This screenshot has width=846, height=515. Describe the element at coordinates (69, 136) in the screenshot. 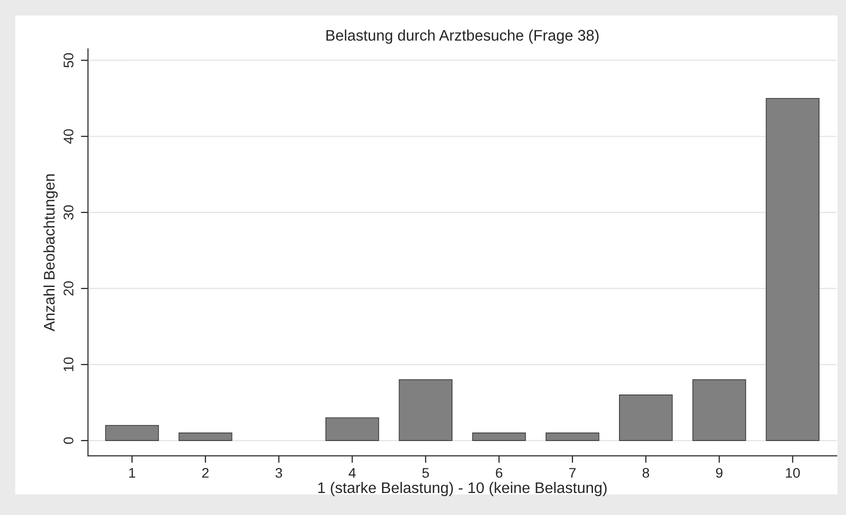

I see `y-tick-label: 40` at that location.